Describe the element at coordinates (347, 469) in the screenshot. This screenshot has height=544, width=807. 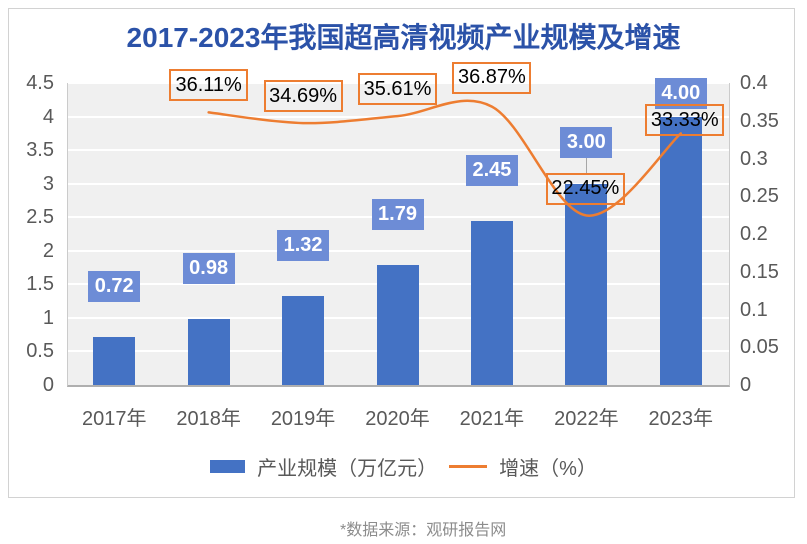
I see `legend-bar-label: 产业规模（万亿元）` at that location.